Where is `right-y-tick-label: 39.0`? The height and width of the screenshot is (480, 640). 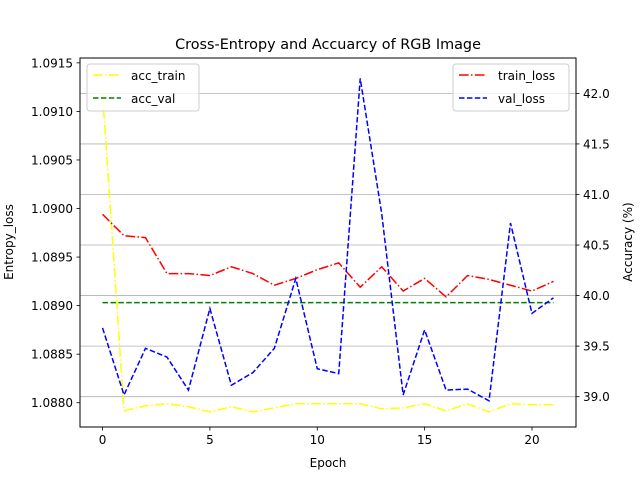 right-y-tick-label: 39.0 is located at coordinates (596, 397).